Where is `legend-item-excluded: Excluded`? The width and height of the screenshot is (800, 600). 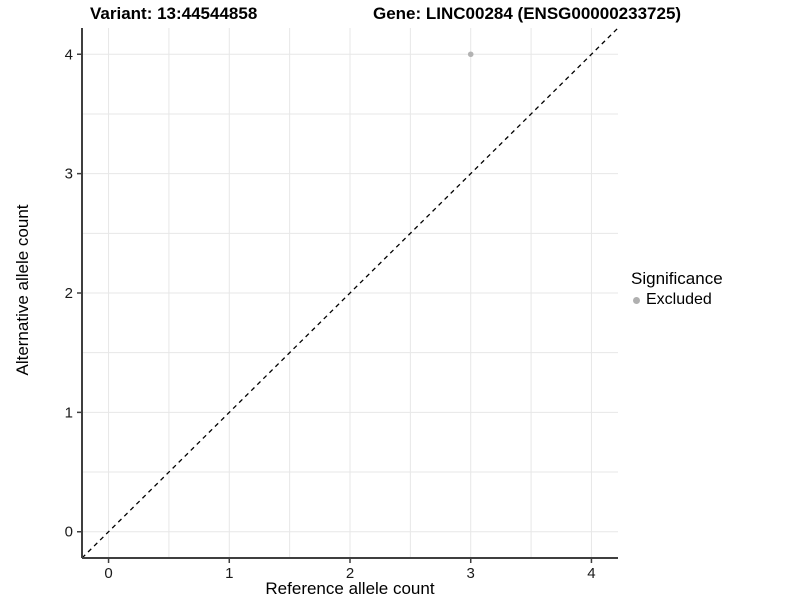
legend-item-excluded: Excluded is located at coordinates (677, 300).